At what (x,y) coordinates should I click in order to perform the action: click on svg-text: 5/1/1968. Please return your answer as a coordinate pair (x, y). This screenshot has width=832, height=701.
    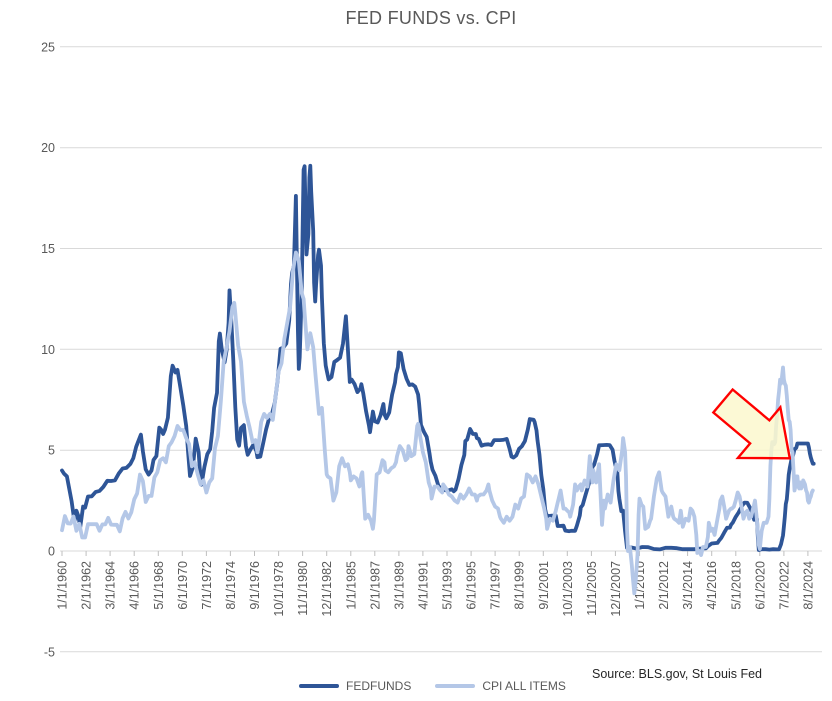
    Looking at the image, I should click on (159, 585).